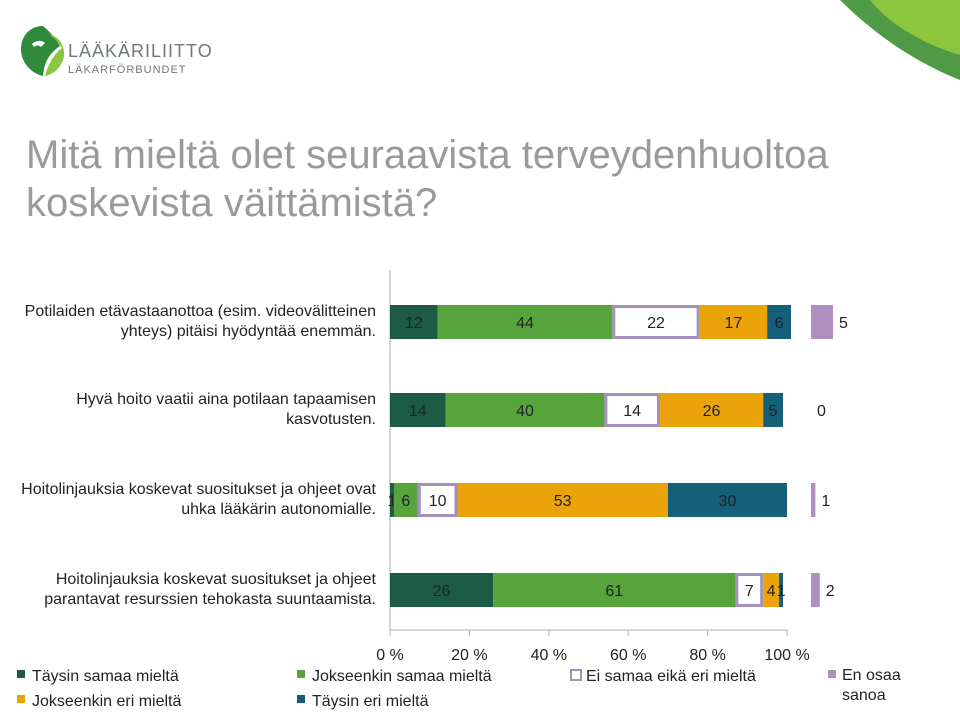  I want to click on legend-label: Ei samaa eikä eri mieltä, so click(671, 676).